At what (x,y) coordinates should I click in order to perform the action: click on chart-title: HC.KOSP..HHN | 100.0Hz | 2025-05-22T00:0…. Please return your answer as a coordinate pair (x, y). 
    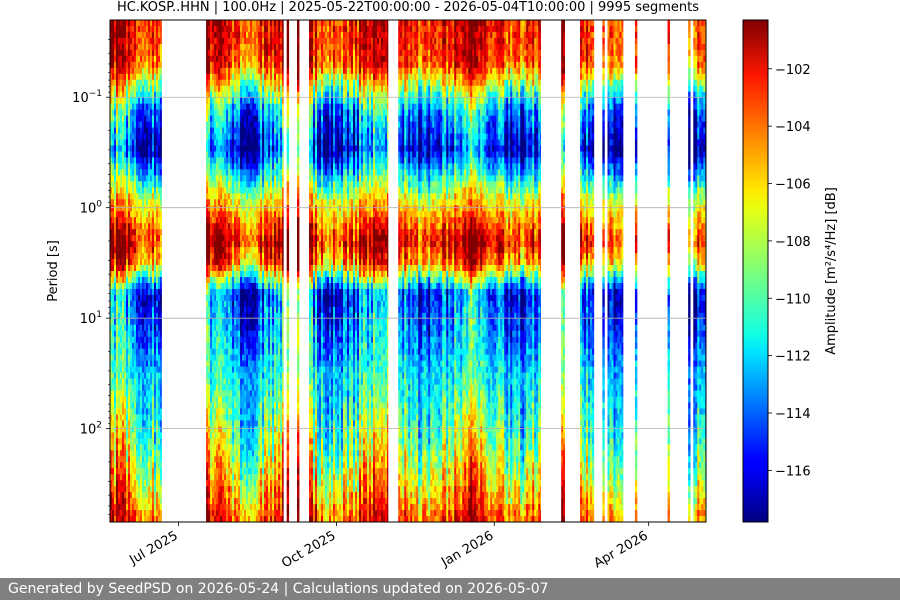
    Looking at the image, I should click on (408, 7).